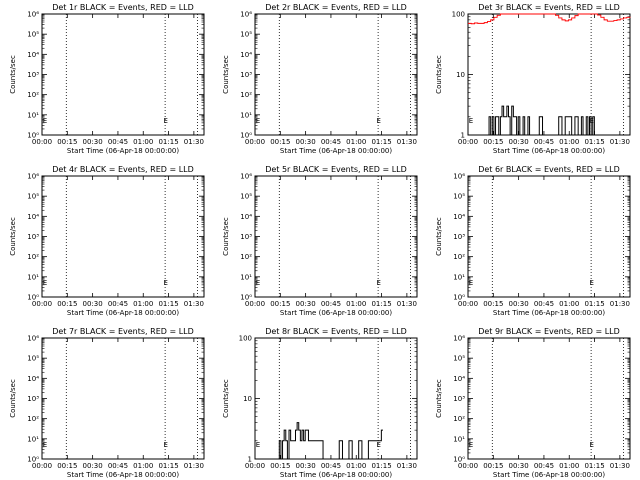 The height and width of the screenshot is (480, 640). I want to click on y-tick-label: 10, so click(460, 75).